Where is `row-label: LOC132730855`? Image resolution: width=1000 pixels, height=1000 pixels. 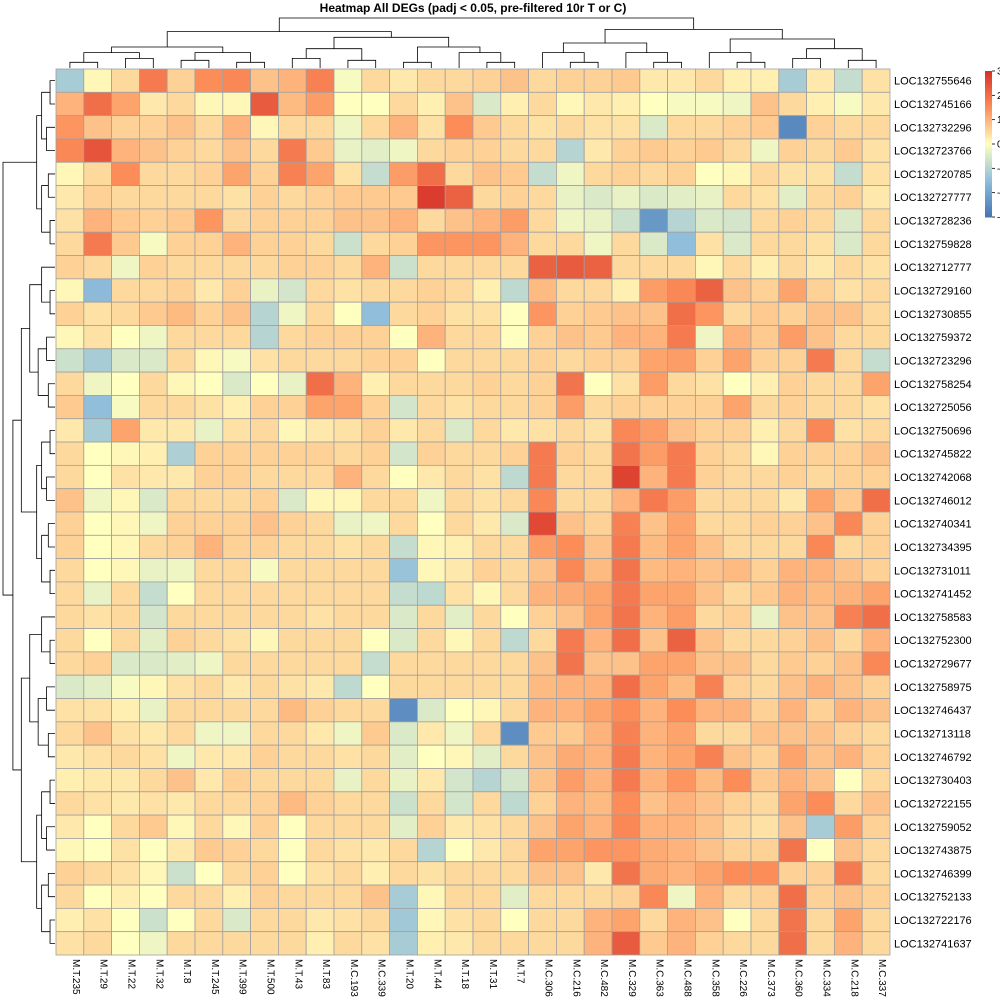
row-label: LOC132730855 is located at coordinates (933, 315).